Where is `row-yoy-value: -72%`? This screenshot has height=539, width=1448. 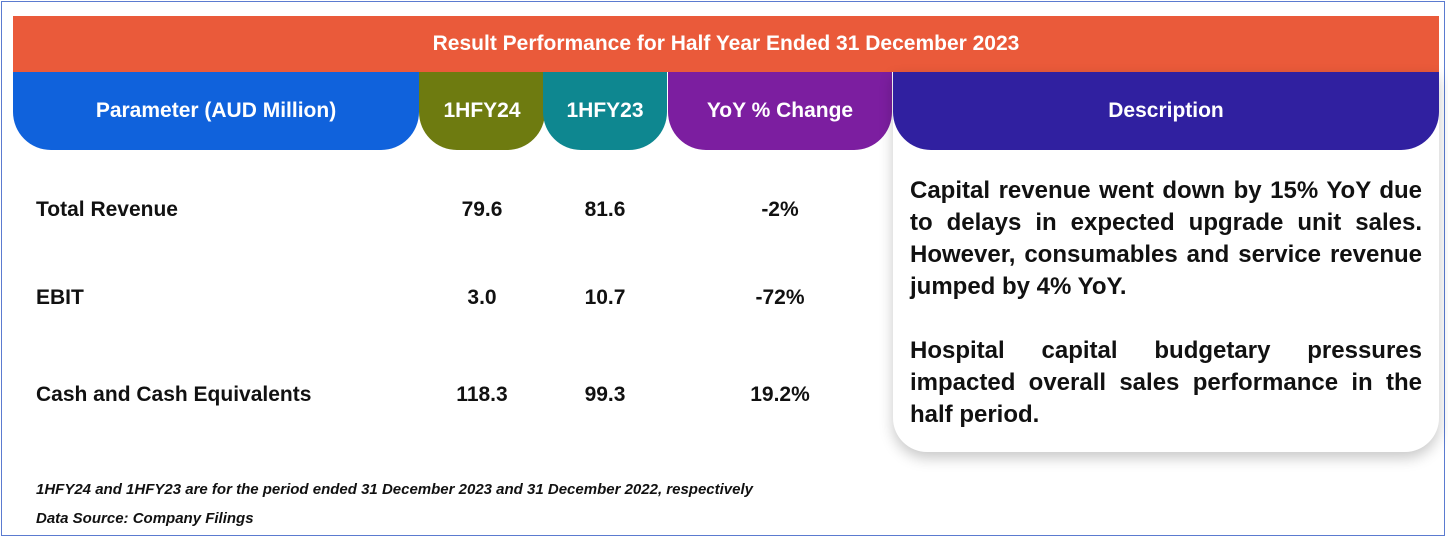
row-yoy-value: -72% is located at coordinates (780, 297).